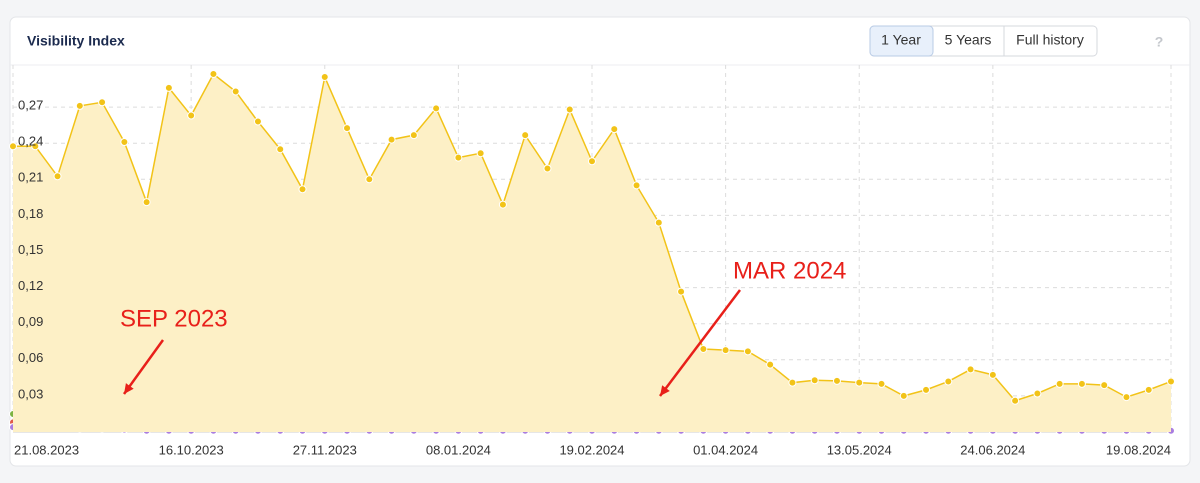  Describe the element at coordinates (30, 213) in the screenshot. I see `y-tick-label: 0,18` at that location.